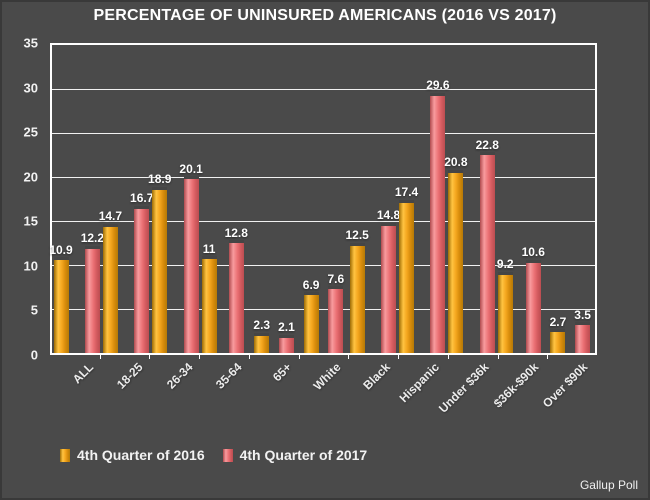  Describe the element at coordinates (110, 199) in the screenshot. I see `bar-wrap: 14.7` at that location.